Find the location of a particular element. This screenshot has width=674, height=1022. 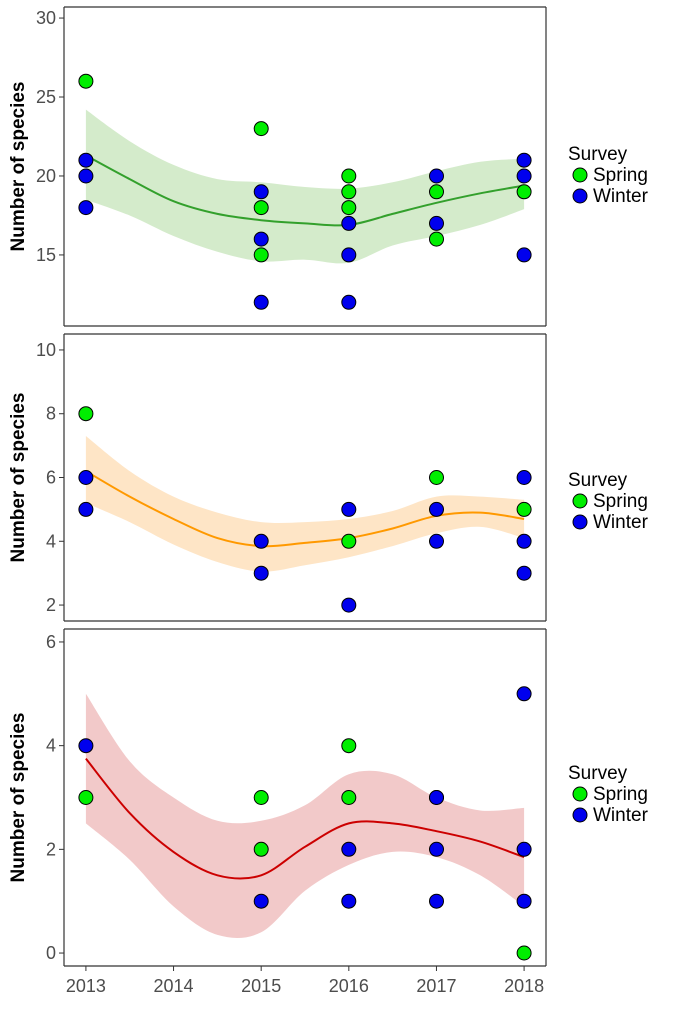

y-tick-label: 15 is located at coordinates (46, 255).